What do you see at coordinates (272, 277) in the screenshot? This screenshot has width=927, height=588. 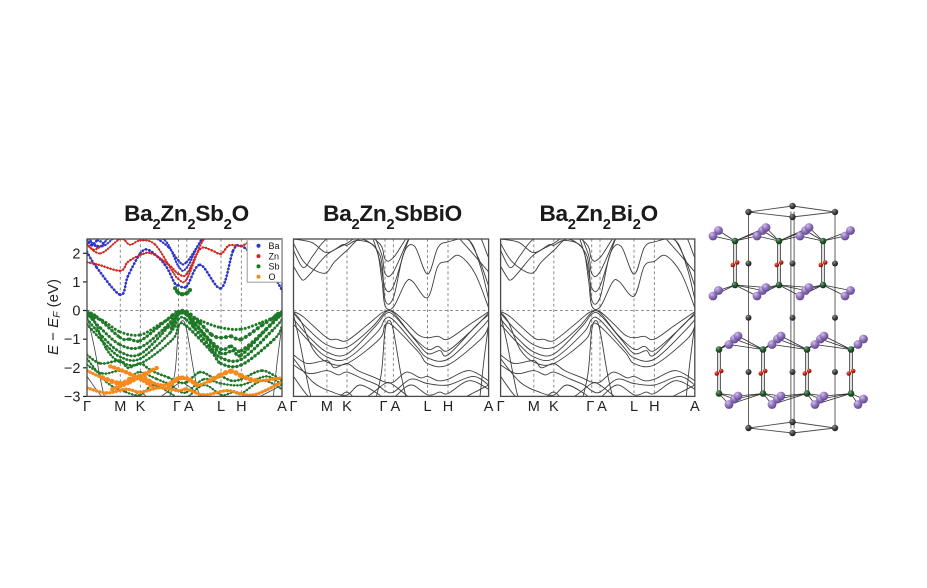 I see `svg-text: O` at bounding box center [272, 277].